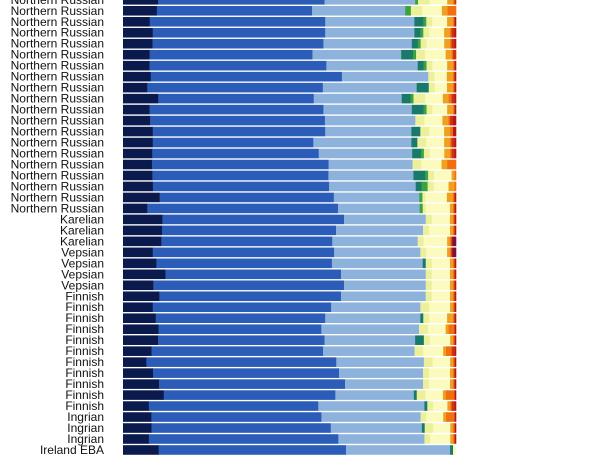 The height and width of the screenshot is (461, 599). I want to click on bar-segment-row1-comp1, so click(234, 10).